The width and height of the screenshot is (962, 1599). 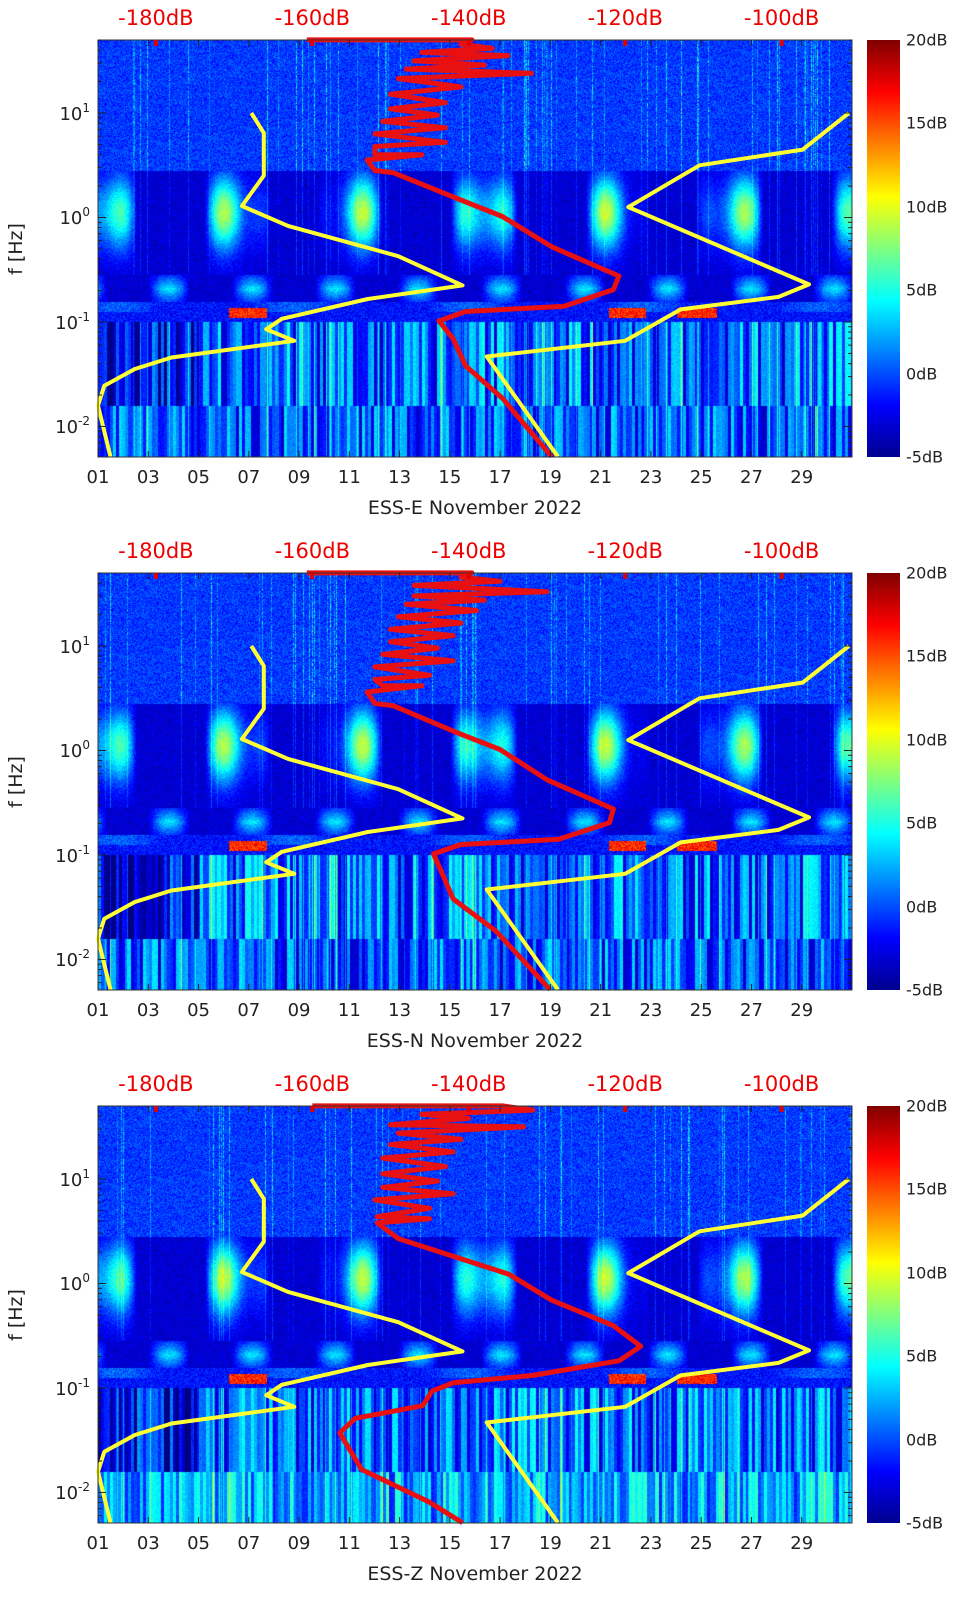 What do you see at coordinates (651, 477) in the screenshot?
I see `x-tick-label: 23` at bounding box center [651, 477].